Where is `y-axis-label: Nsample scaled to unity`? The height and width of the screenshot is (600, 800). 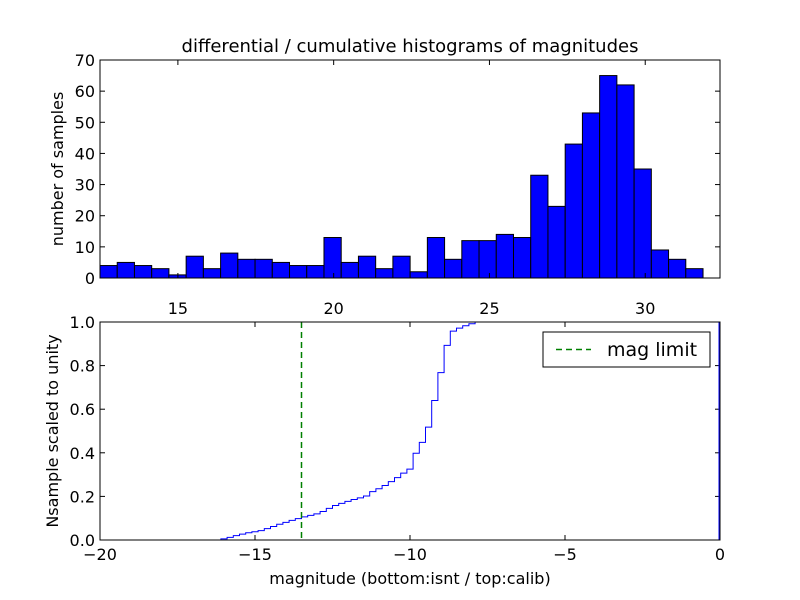
y-axis-label: Nsample scaled to unity is located at coordinates (52, 430).